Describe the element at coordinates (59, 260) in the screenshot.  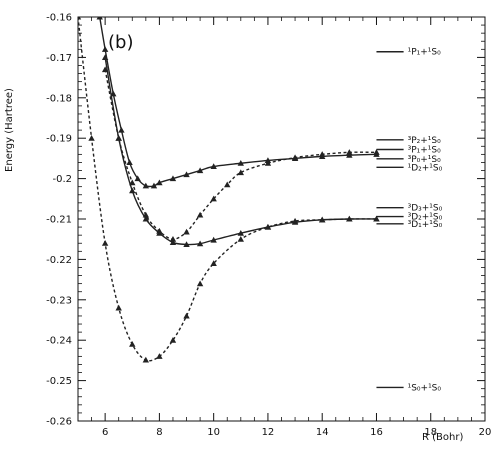
I see `y-tick-label: -0.22` at that location.